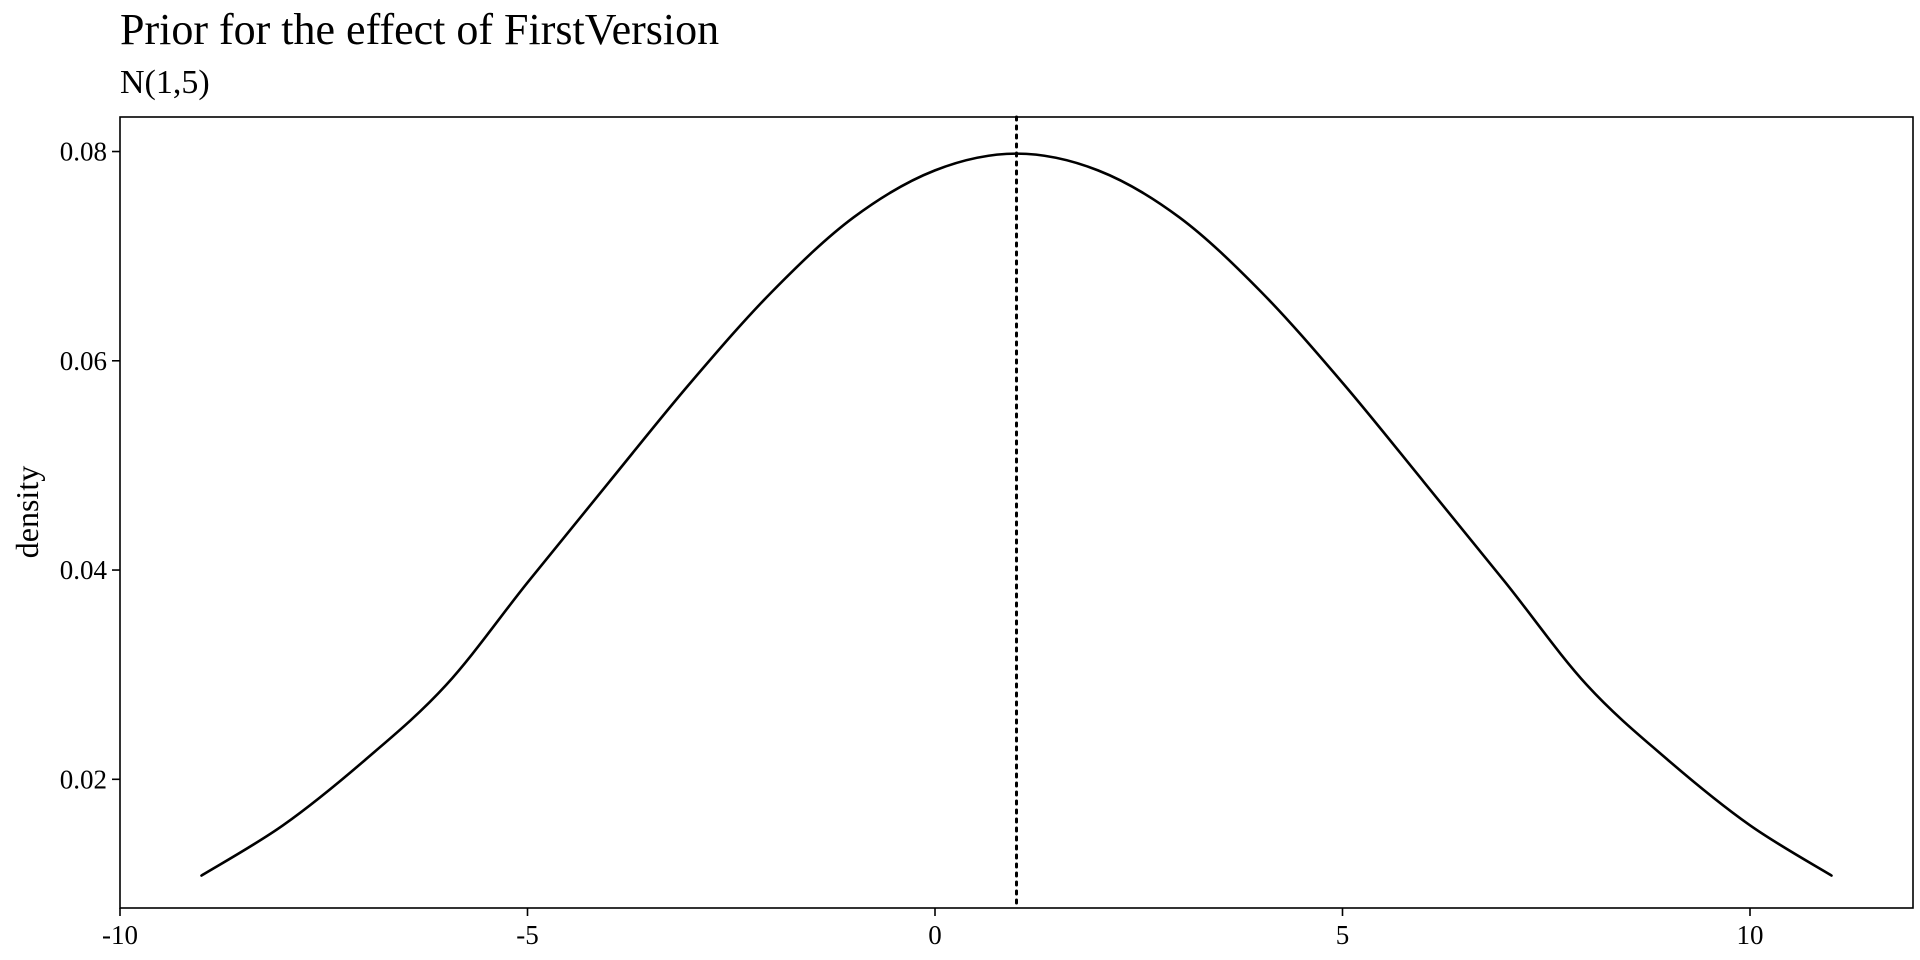 This screenshot has width=1920, height=960. Describe the element at coordinates (27, 512) in the screenshot. I see `y-axis-label: density` at that location.